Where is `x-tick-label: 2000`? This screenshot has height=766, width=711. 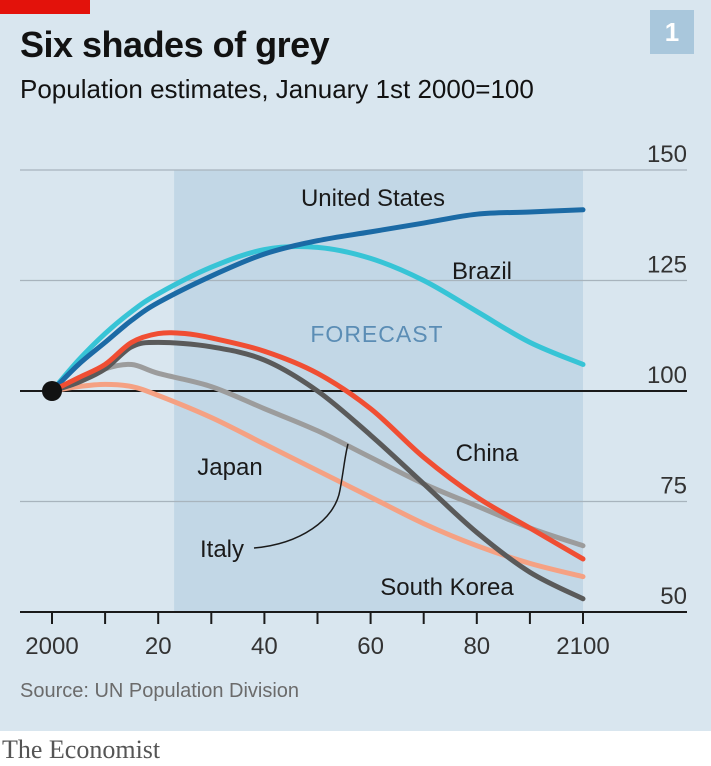
x-tick-label: 2000 is located at coordinates (51, 646).